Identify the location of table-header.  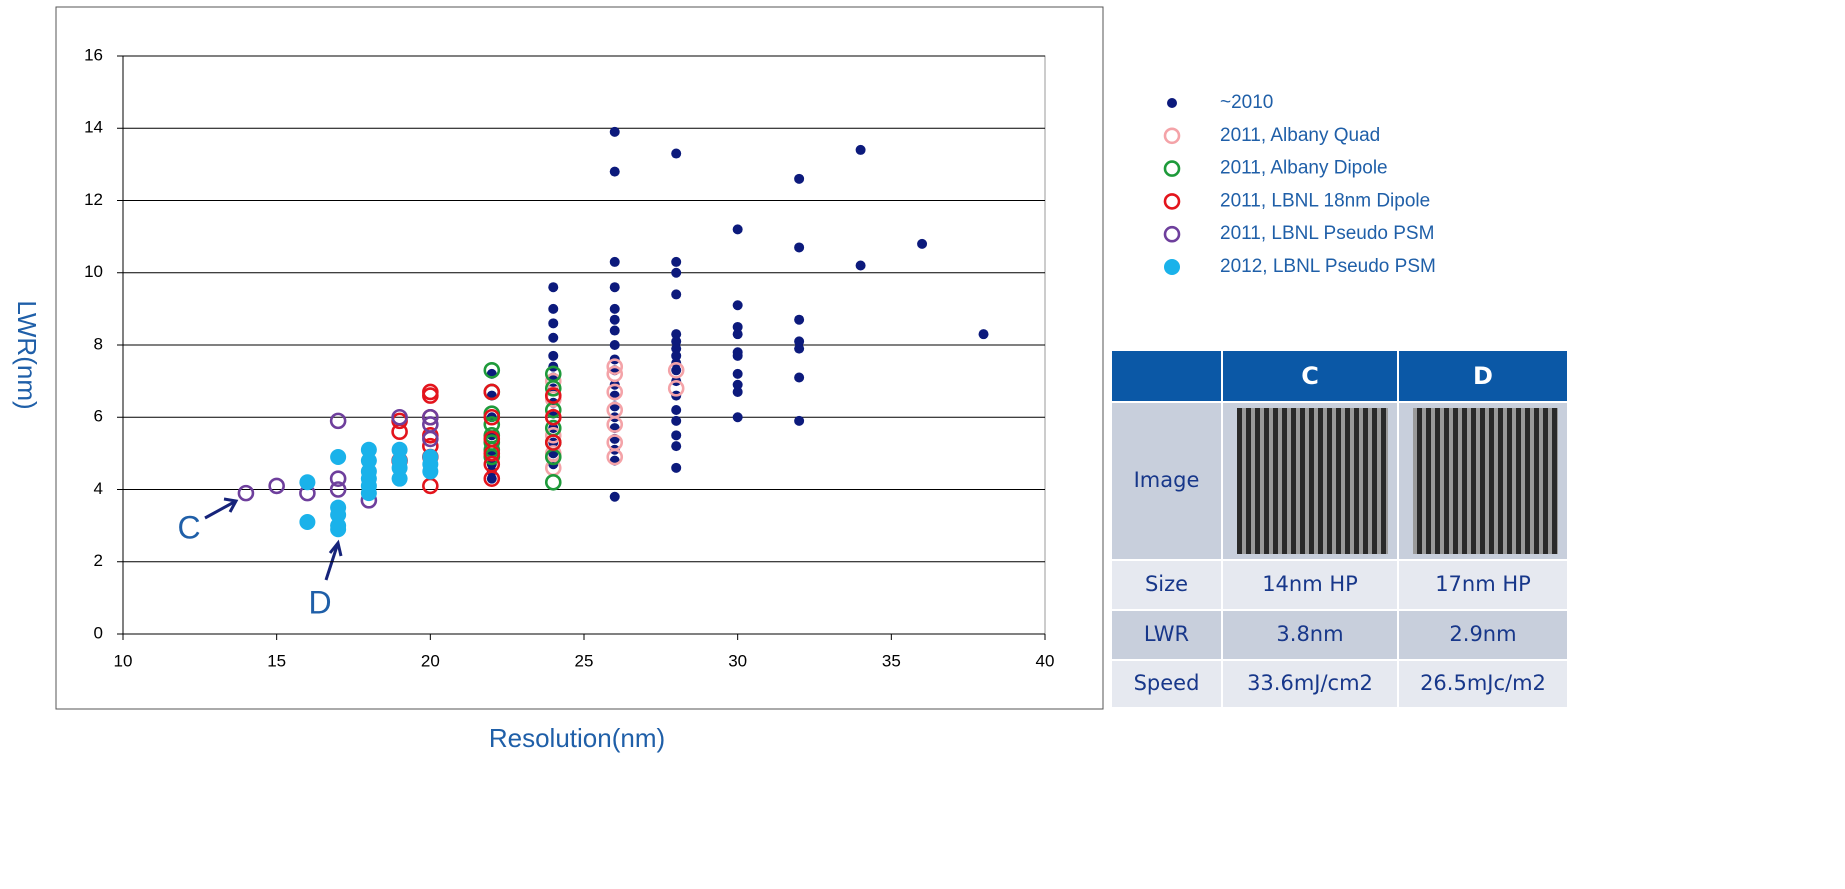
(1339, 376).